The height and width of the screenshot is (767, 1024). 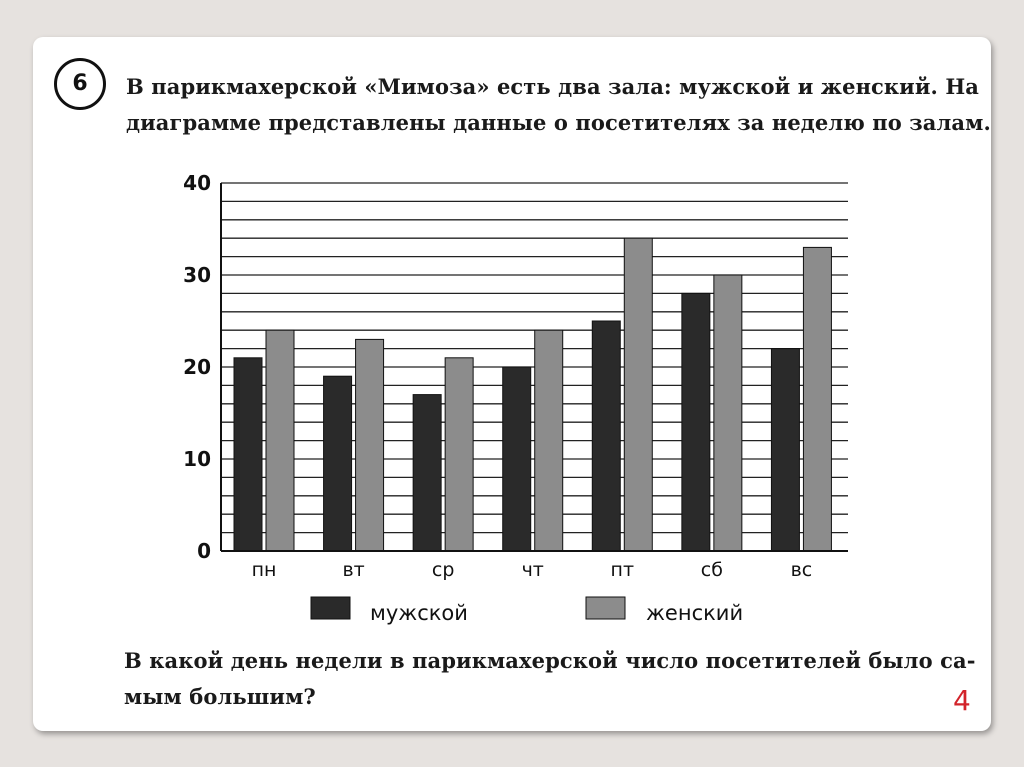 I want to click on bar-male-чт, so click(x=517, y=459).